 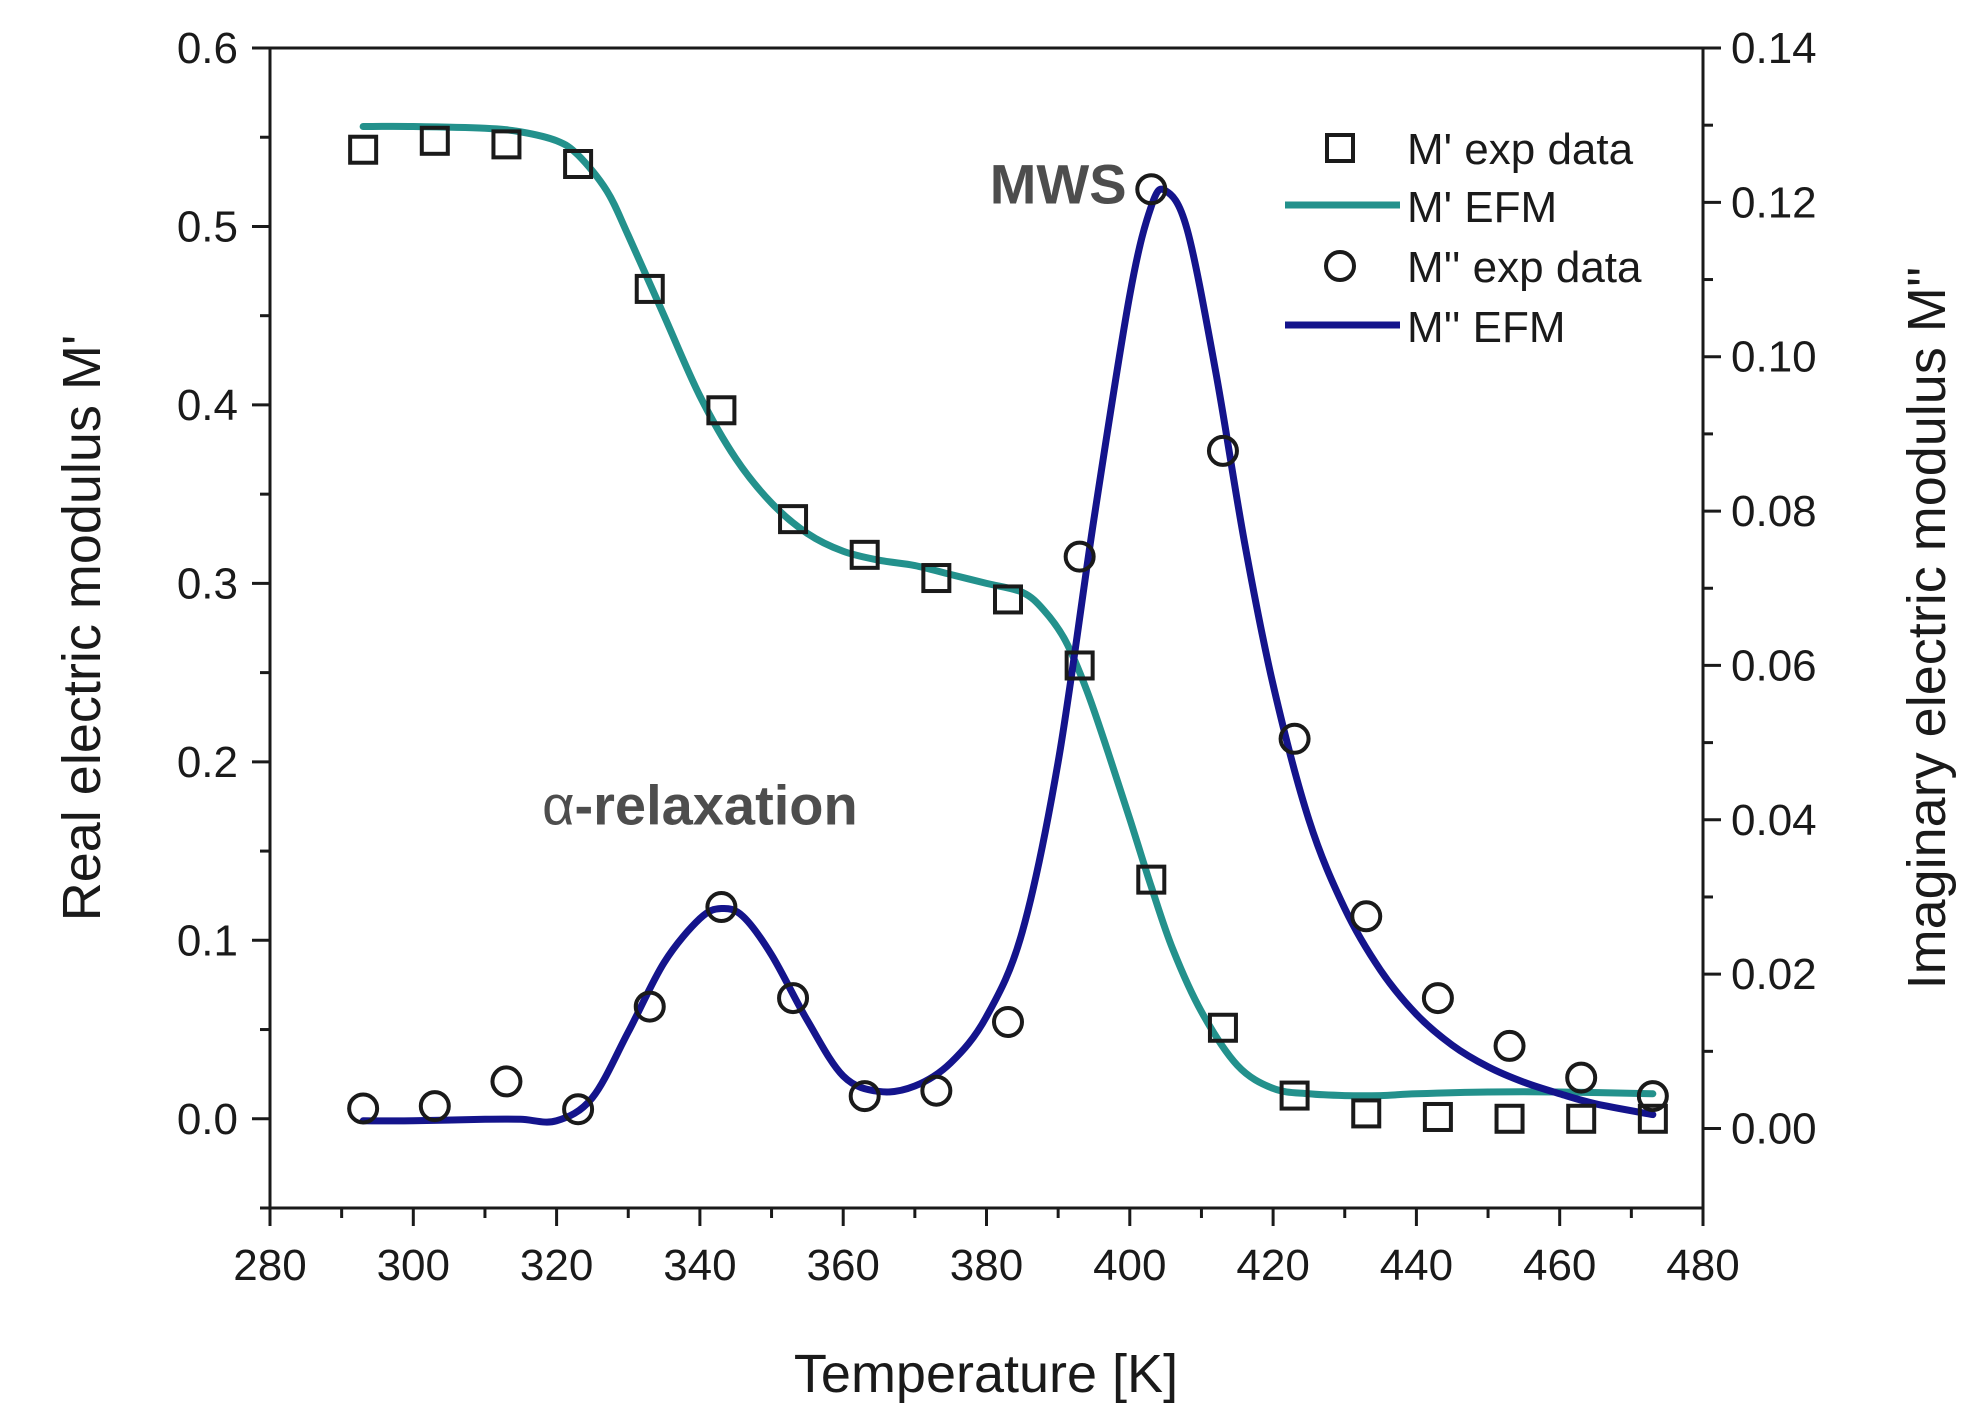 I want to click on x-tick-label: 340, so click(x=699, y=1265).